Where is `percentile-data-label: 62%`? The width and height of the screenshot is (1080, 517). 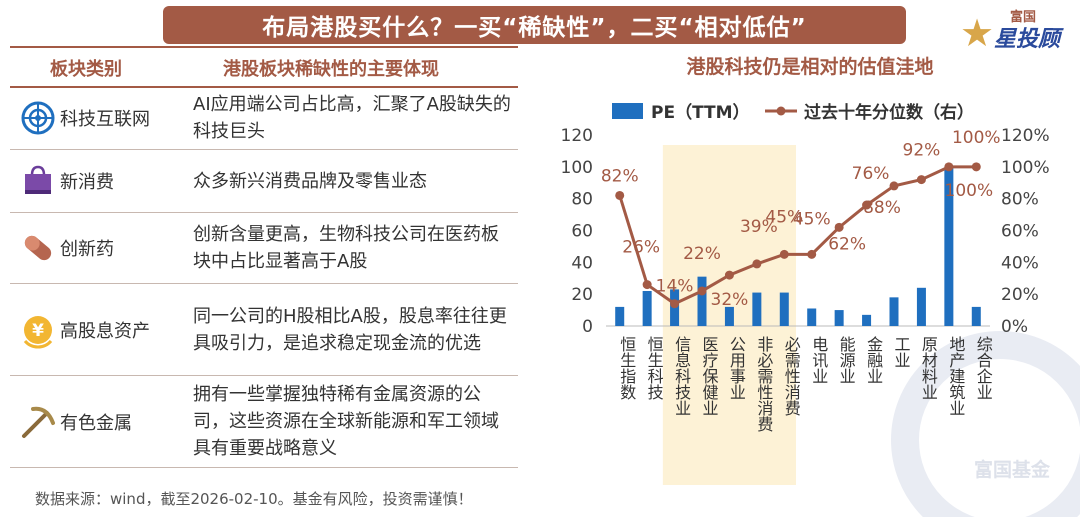 percentile-data-label: 62% is located at coordinates (847, 244).